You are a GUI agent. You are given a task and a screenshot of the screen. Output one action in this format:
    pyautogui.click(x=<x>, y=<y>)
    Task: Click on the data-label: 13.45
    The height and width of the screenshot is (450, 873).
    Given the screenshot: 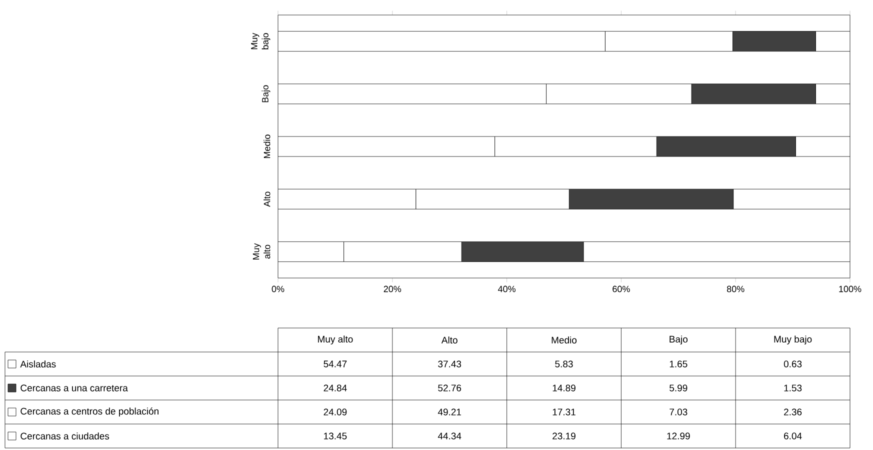 What is the action you would take?
    pyautogui.click(x=335, y=436)
    